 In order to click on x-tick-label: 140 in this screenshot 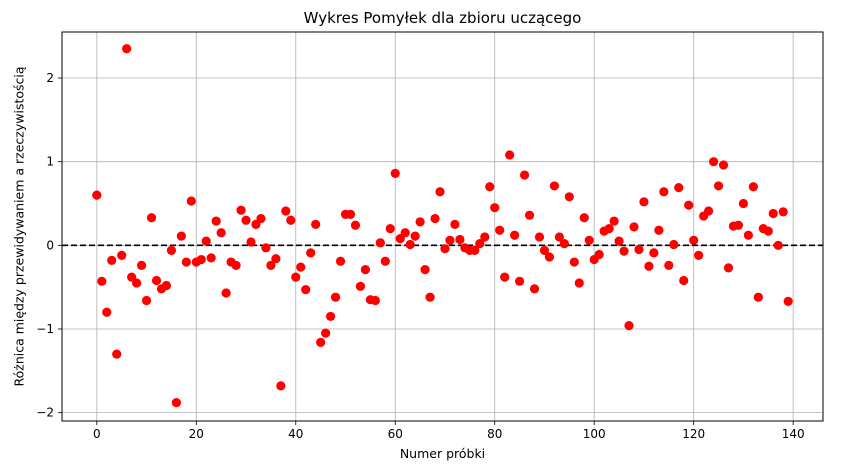, I will do `click(793, 434)`.